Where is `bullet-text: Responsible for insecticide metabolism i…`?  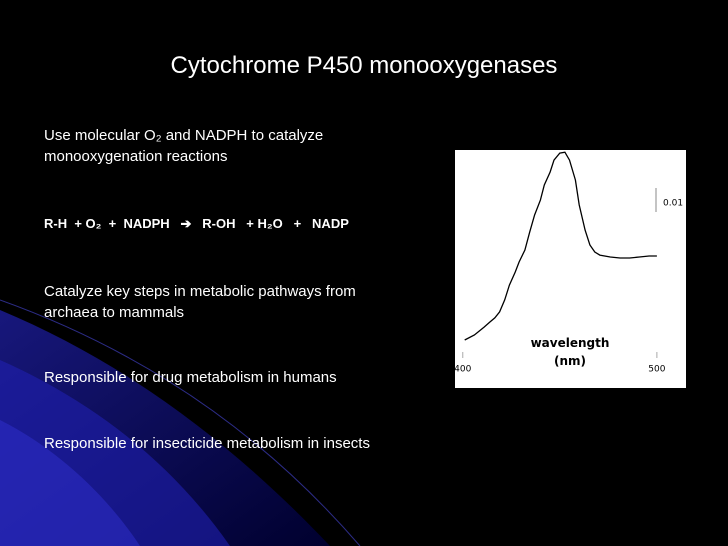 bullet-text: Responsible for insecticide metabolism i… is located at coordinates (207, 443).